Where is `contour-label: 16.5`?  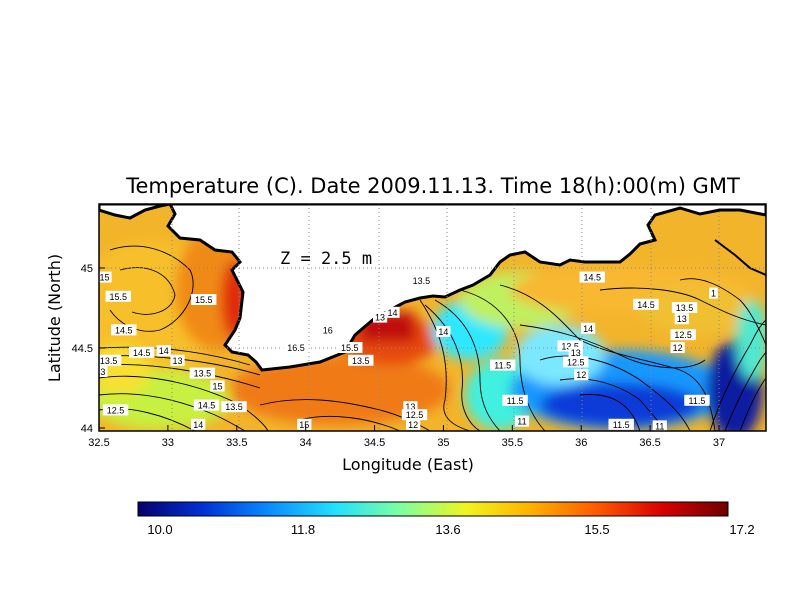
contour-label: 16.5 is located at coordinates (296, 347).